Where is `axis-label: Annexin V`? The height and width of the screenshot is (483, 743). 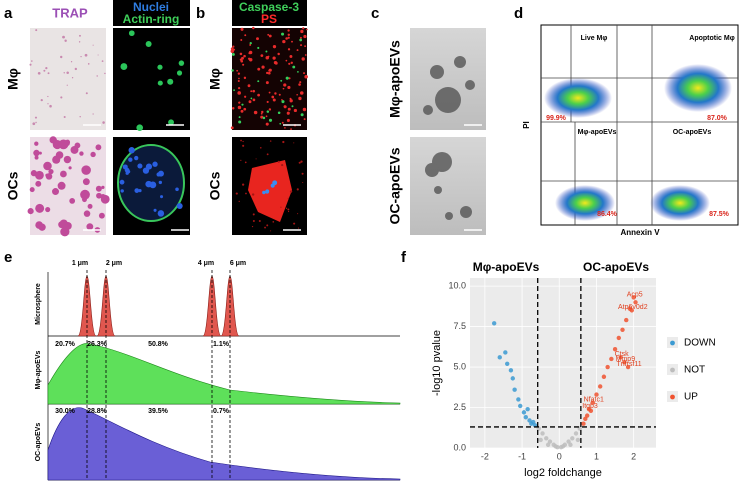 axis-label: Annexin V is located at coordinates (640, 232).